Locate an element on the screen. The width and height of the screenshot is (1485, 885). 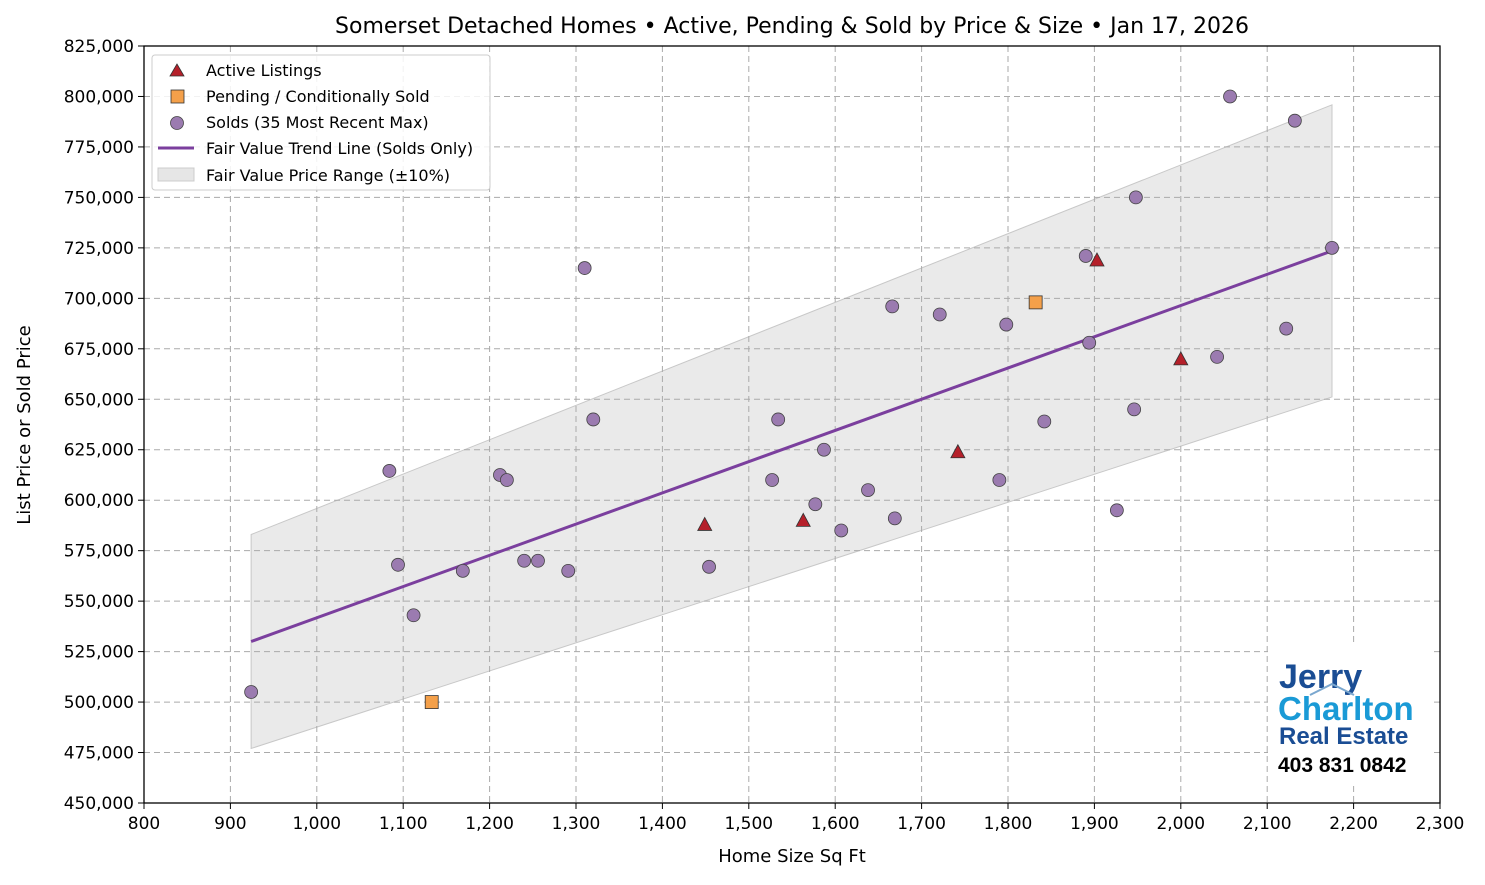
x-tick-label: 1,300 is located at coordinates (576, 824).